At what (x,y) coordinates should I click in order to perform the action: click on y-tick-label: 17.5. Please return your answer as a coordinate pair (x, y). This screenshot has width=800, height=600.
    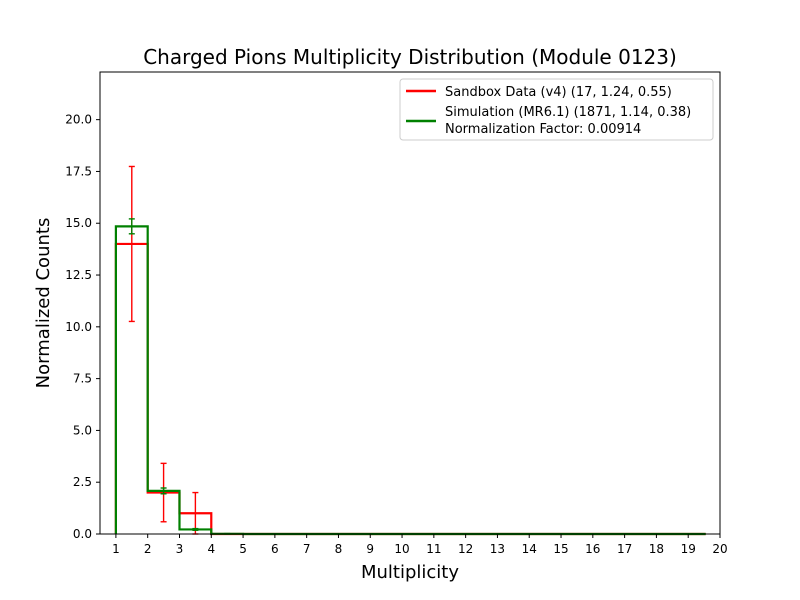
    Looking at the image, I should click on (78, 171).